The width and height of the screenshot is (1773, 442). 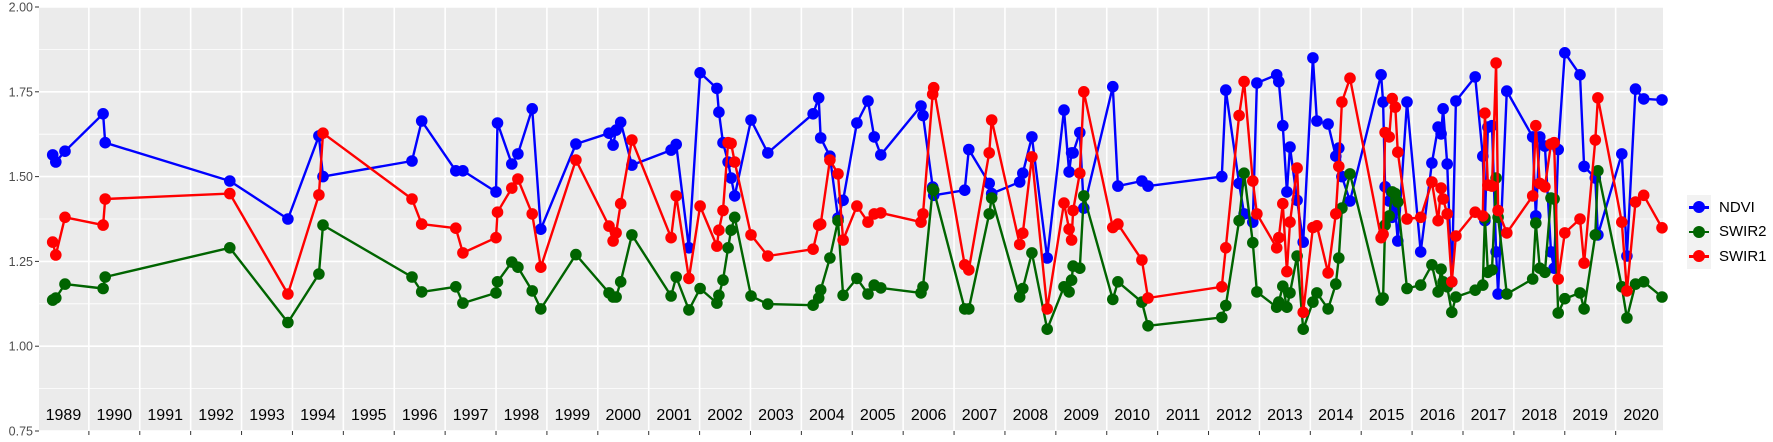 I want to click on y-tick-label: 1.00, so click(x=21, y=347).